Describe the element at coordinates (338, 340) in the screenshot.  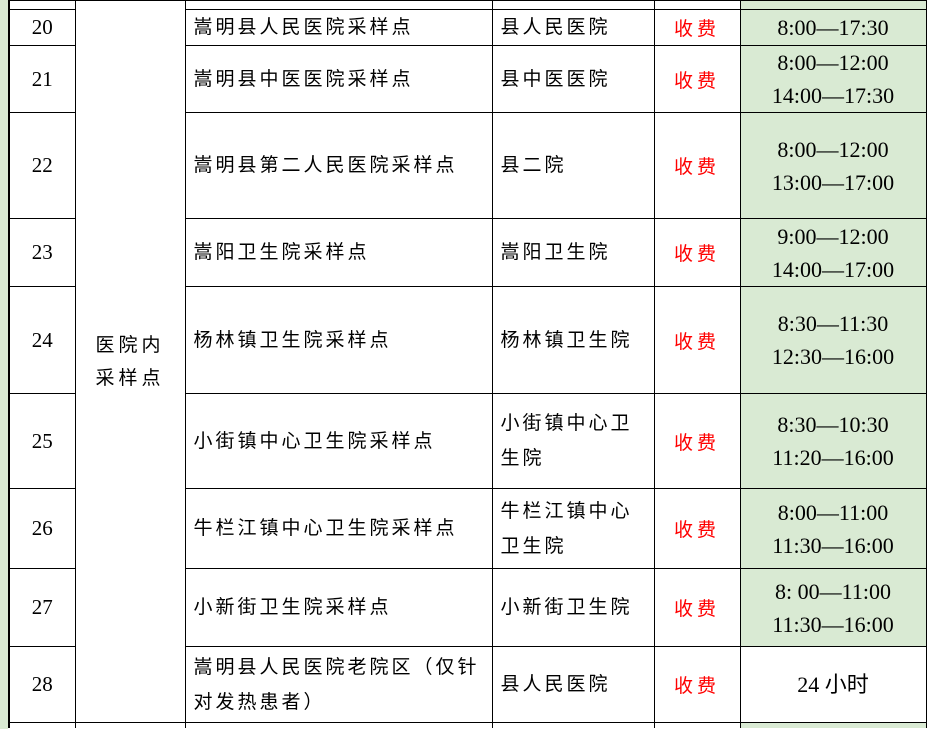
I see `sampling-point-name: 杨林镇卫生院采样点` at that location.